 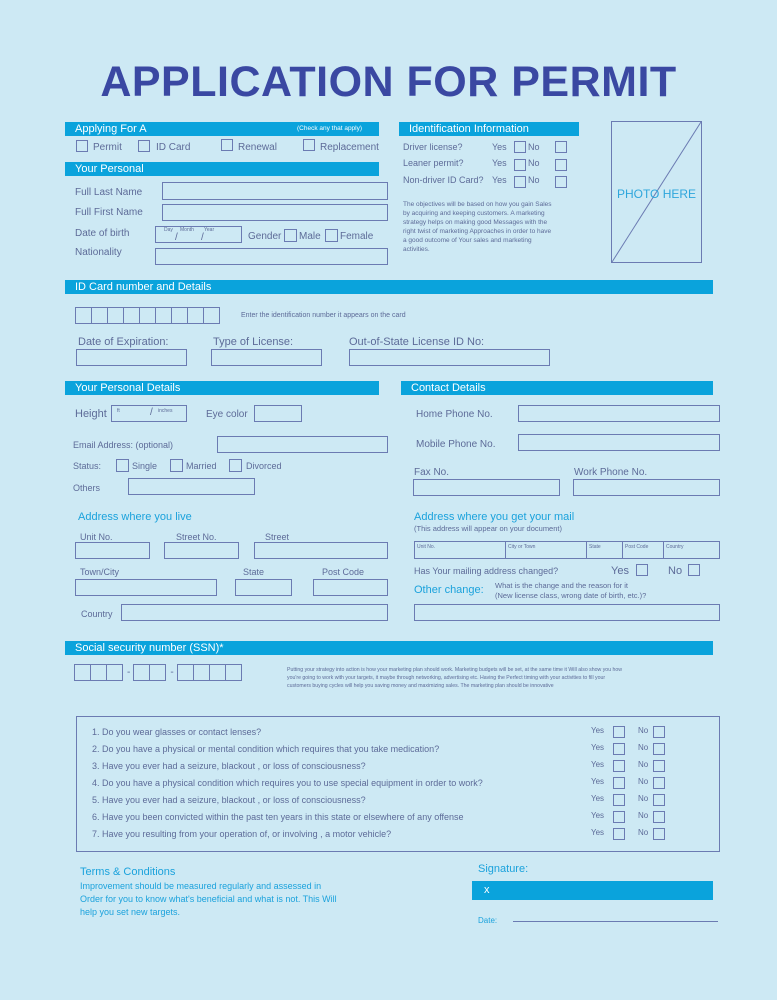 What do you see at coordinates (642, 570) in the screenshot?
I see `mail-yes-checkbox` at bounding box center [642, 570].